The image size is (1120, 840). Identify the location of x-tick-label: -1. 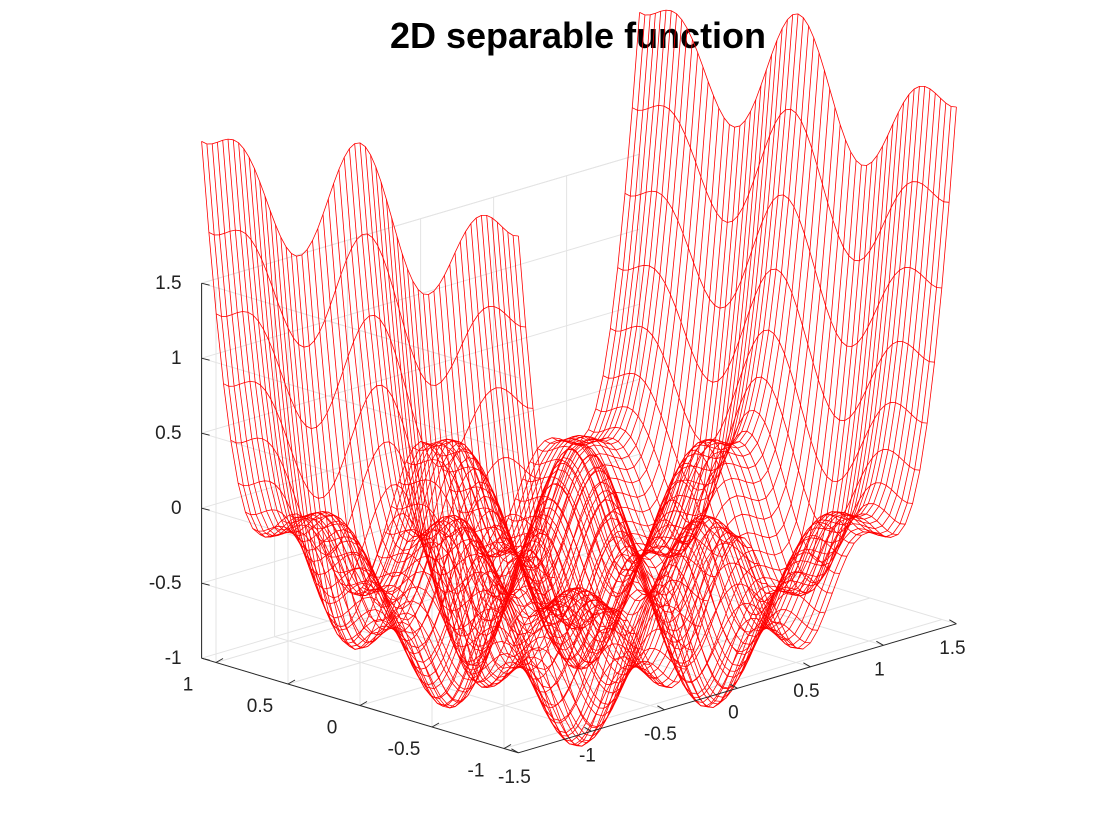
(587, 755).